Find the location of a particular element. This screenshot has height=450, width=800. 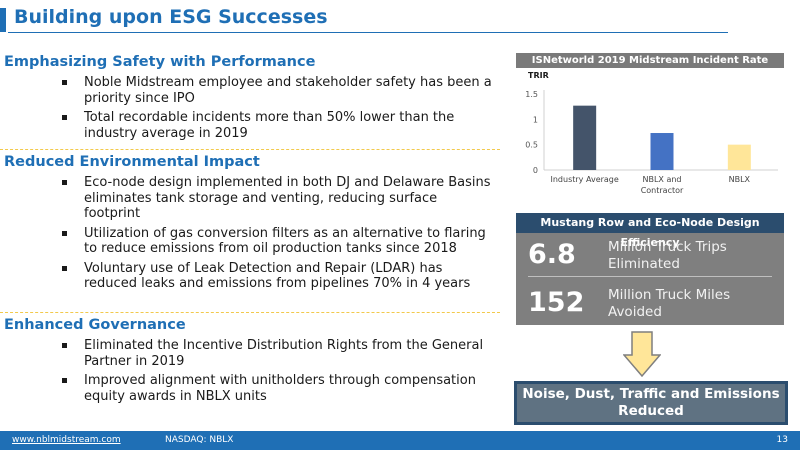

section-heading: Enhanced Governance is located at coordinates (95, 325).